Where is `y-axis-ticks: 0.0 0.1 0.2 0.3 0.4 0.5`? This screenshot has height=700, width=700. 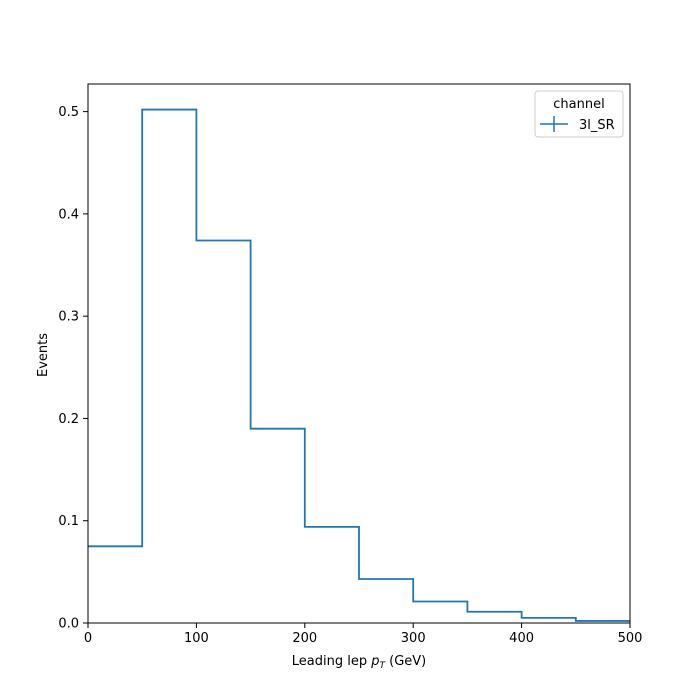 y-axis-ticks: 0.0 0.1 0.2 0.3 0.4 0.5 is located at coordinates (73, 368).